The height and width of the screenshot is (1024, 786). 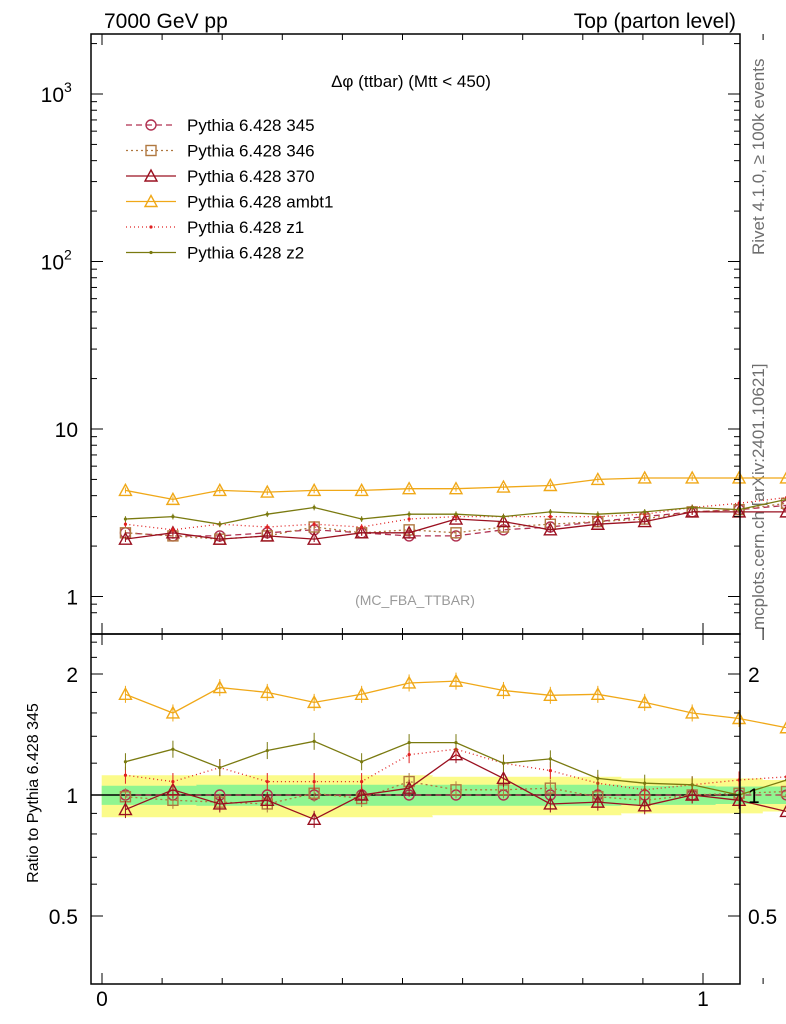 I want to click on y-tick-label-top: 1, so click(x=72, y=598).